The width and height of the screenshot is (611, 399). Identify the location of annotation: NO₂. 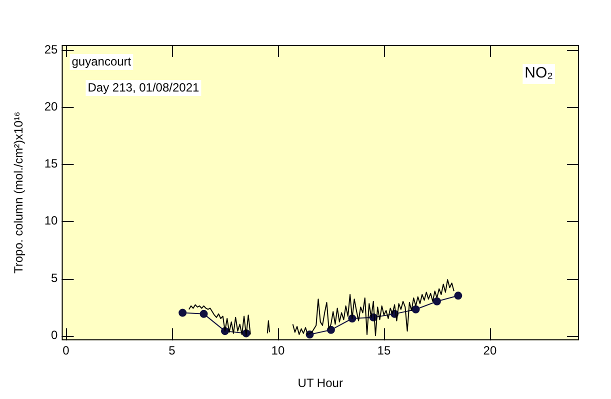
(539, 73).